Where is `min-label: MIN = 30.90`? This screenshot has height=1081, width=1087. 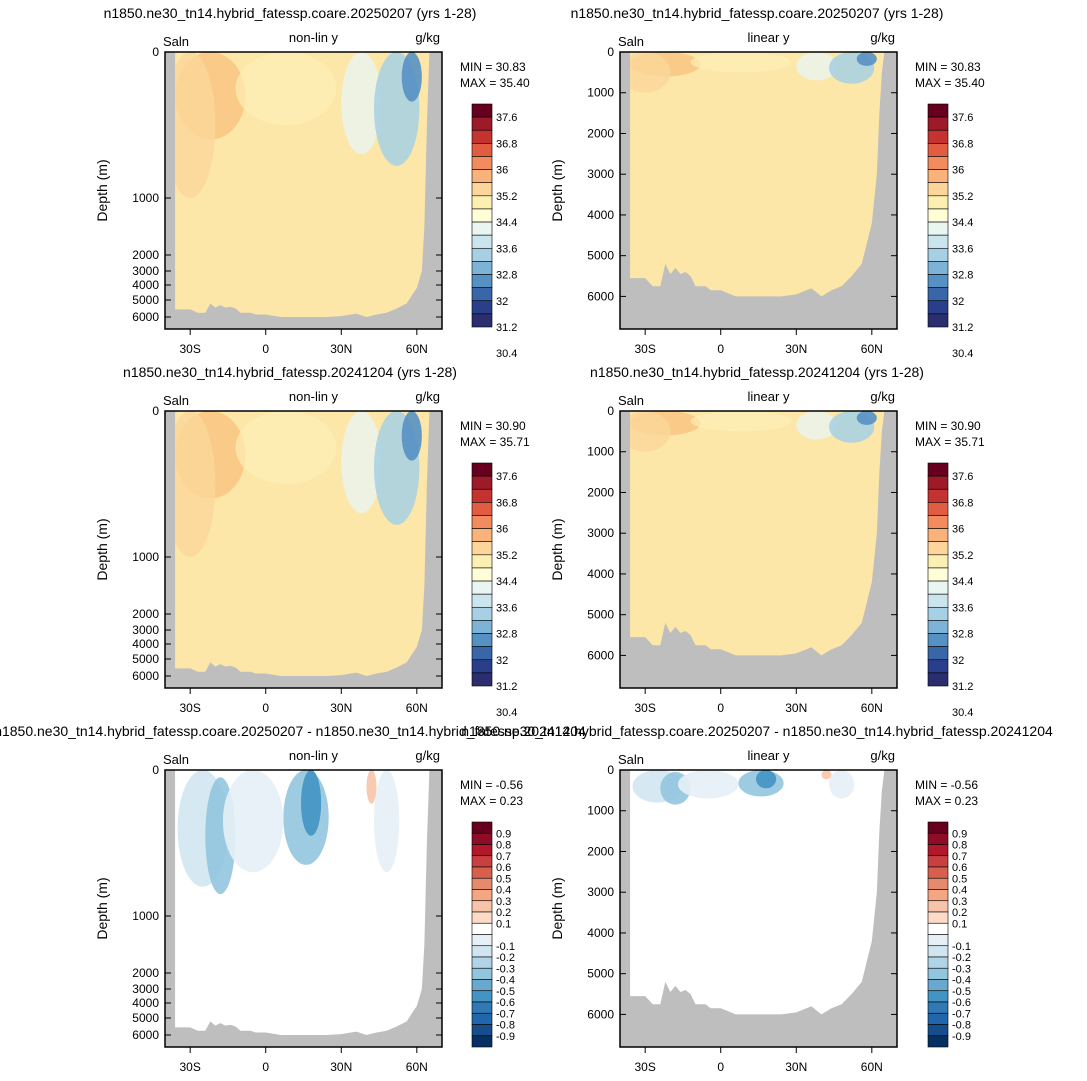
min-label: MIN = 30.90 is located at coordinates (493, 426).